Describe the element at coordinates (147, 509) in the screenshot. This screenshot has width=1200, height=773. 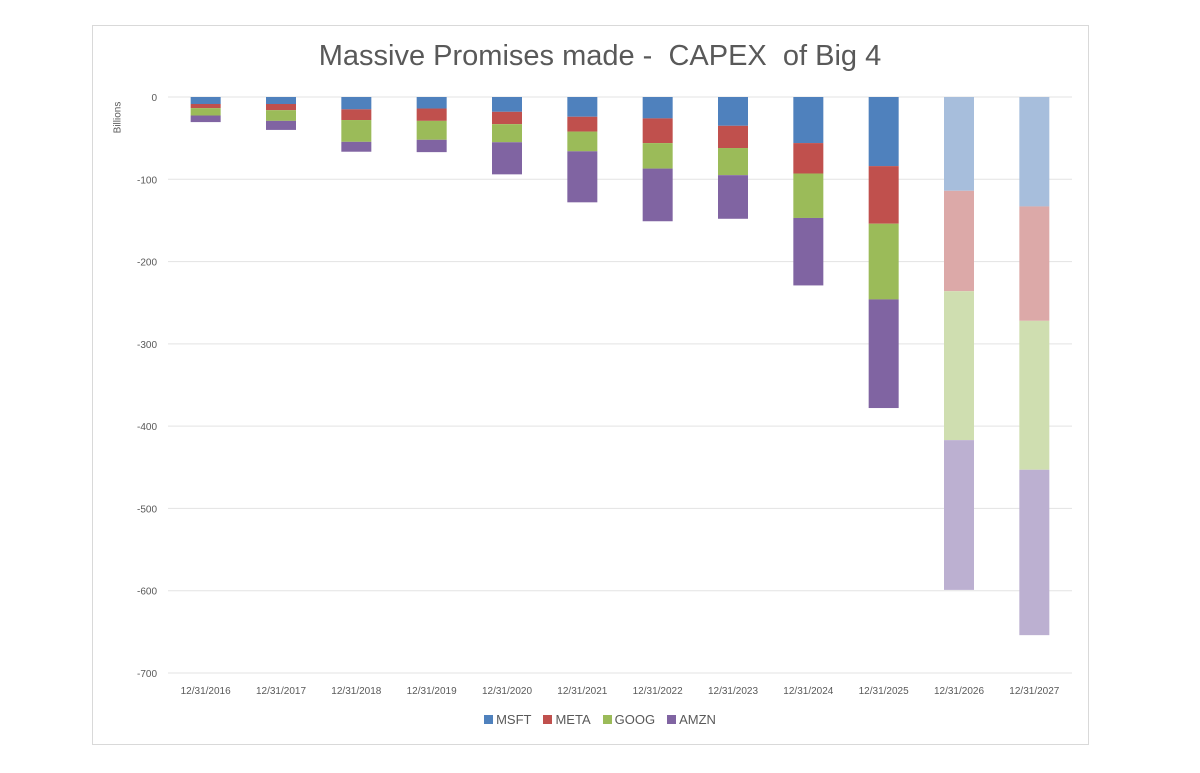
I see `y-tick-label: -500` at that location.